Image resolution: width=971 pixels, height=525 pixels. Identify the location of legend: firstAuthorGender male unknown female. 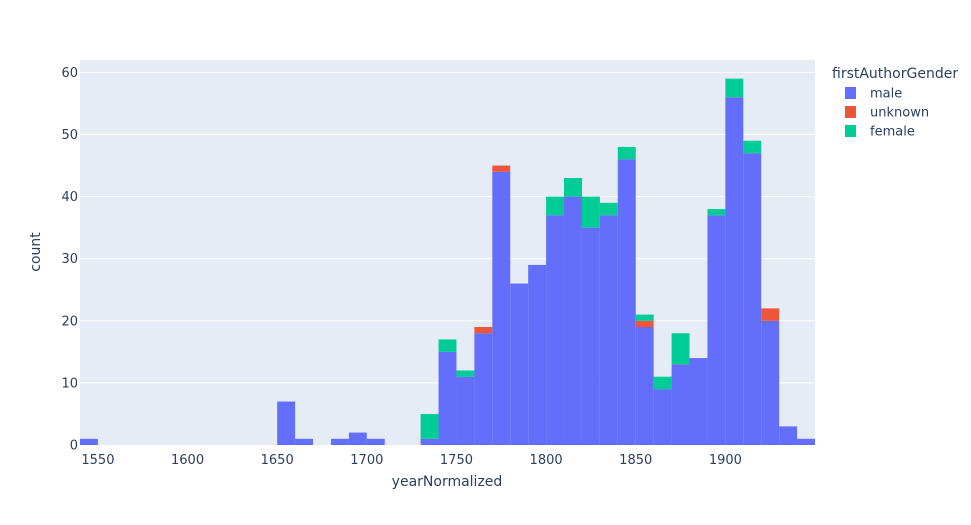
(895, 103).